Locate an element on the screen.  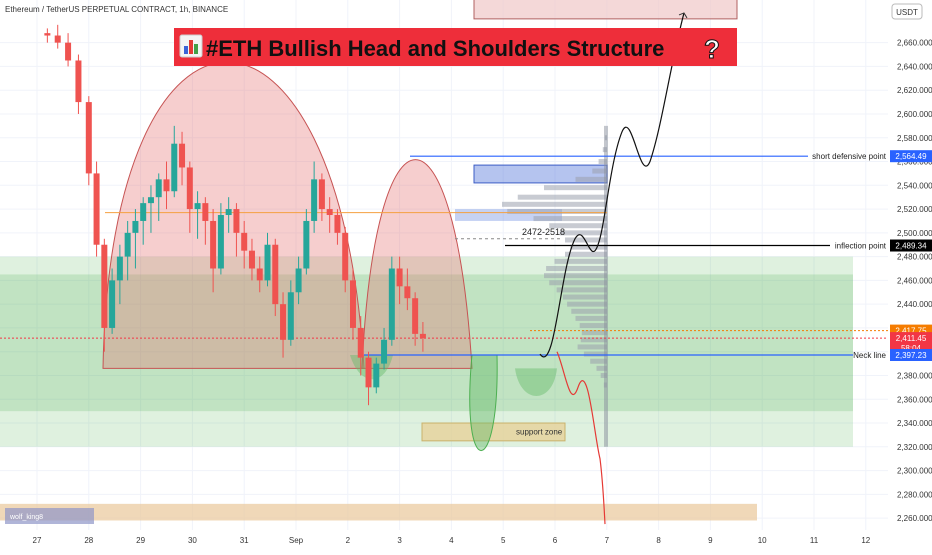
bar-chart-icon is located at coordinates (191, 46).